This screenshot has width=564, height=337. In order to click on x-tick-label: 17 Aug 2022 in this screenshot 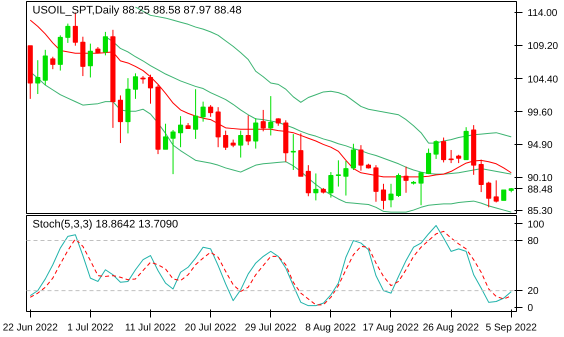, I will do `click(391, 328)`.